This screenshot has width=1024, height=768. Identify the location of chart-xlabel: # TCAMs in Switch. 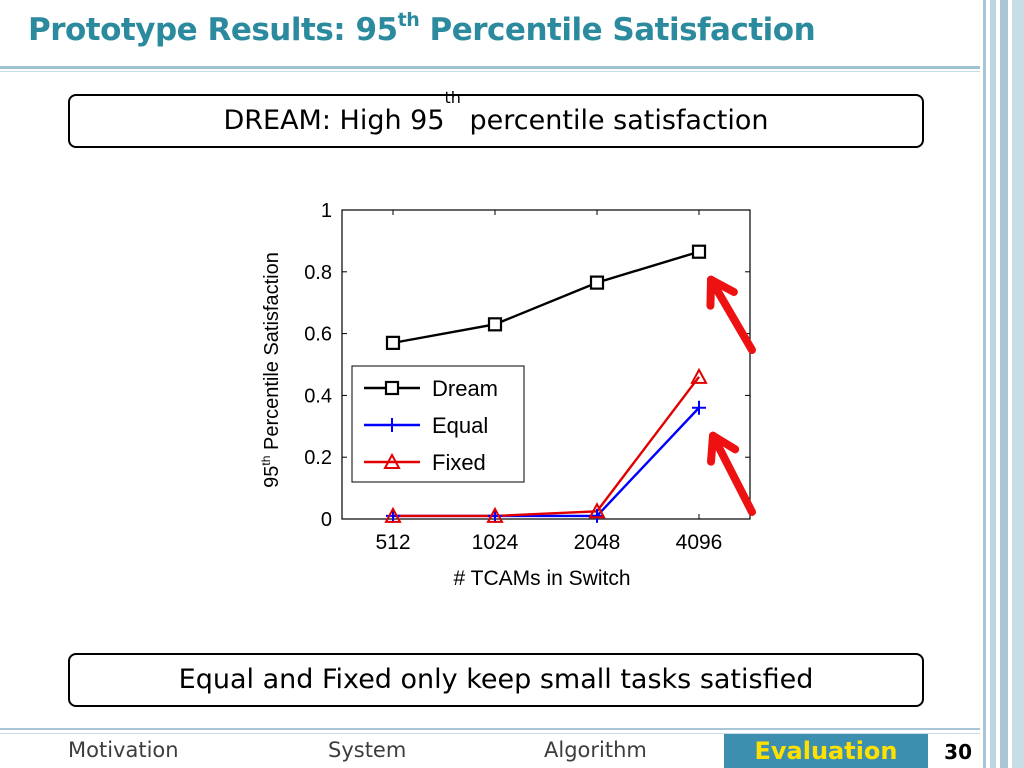
(542, 578).